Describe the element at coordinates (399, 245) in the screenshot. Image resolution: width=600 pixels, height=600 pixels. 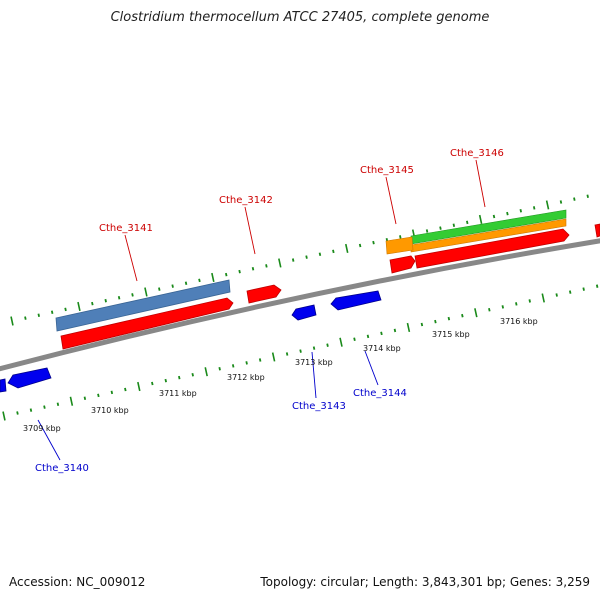
I see `orange-feature-small` at that location.